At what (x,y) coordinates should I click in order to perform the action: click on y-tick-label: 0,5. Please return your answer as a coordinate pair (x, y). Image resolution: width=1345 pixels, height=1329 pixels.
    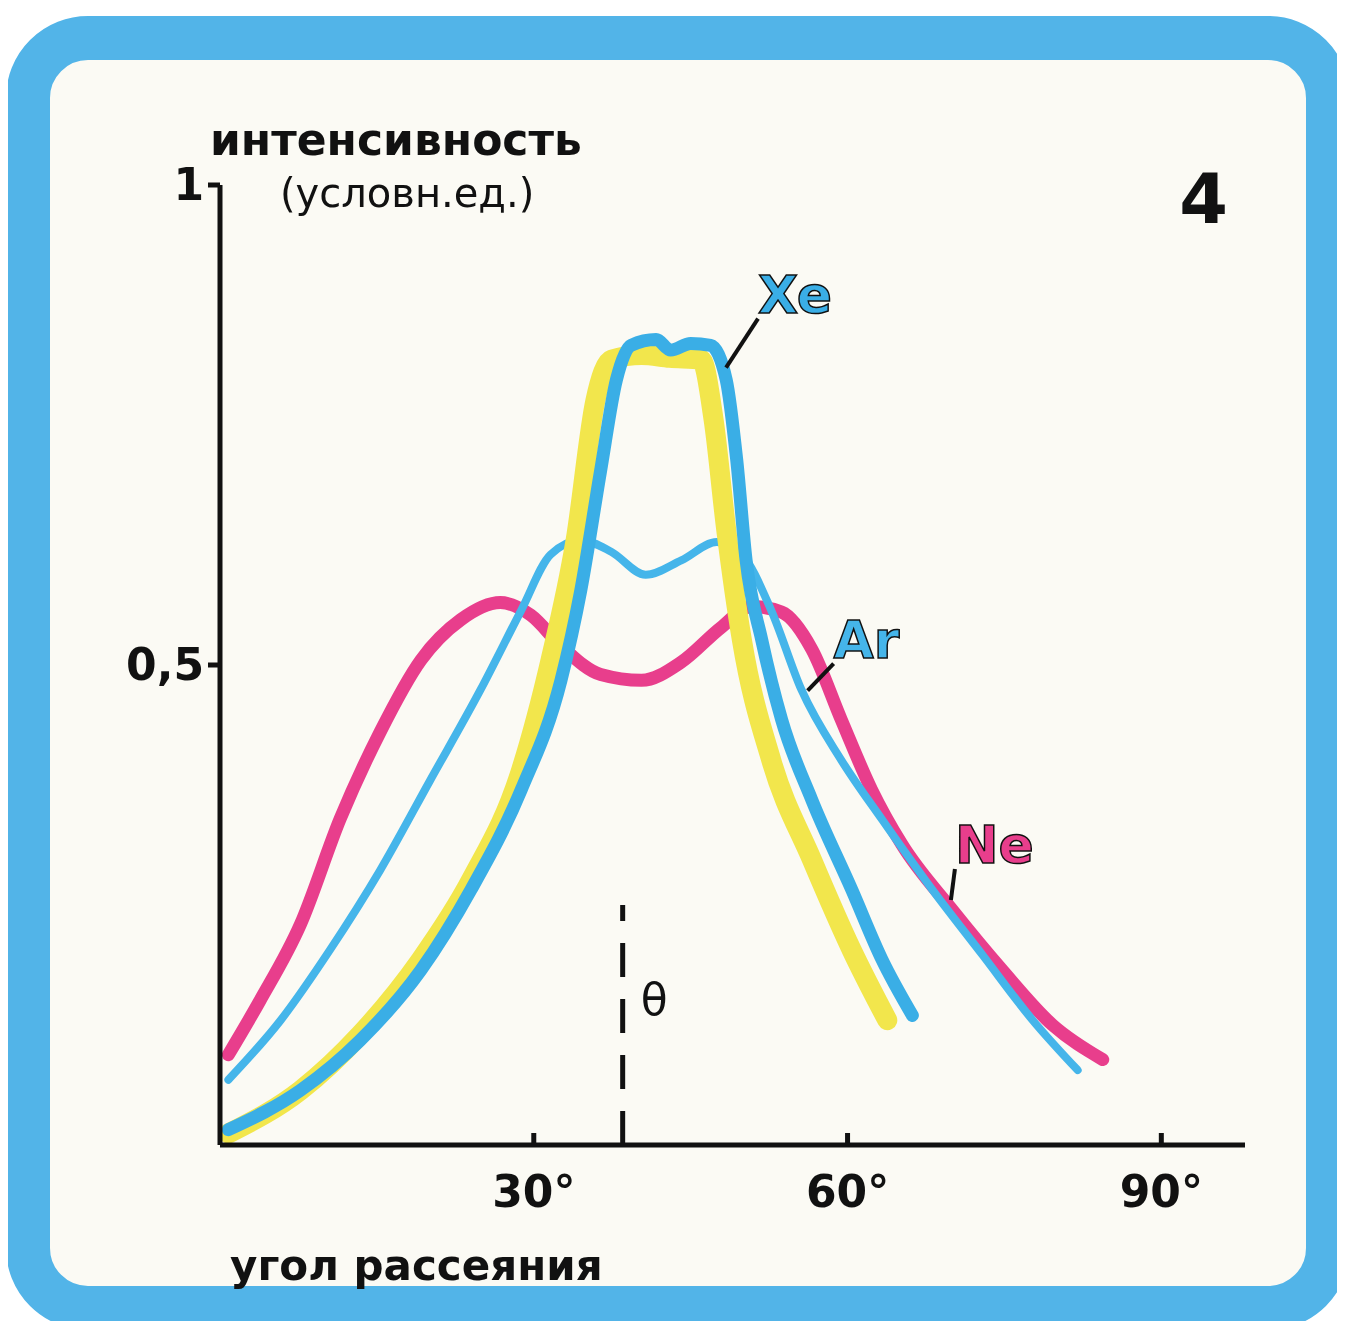
    Looking at the image, I should click on (165, 665).